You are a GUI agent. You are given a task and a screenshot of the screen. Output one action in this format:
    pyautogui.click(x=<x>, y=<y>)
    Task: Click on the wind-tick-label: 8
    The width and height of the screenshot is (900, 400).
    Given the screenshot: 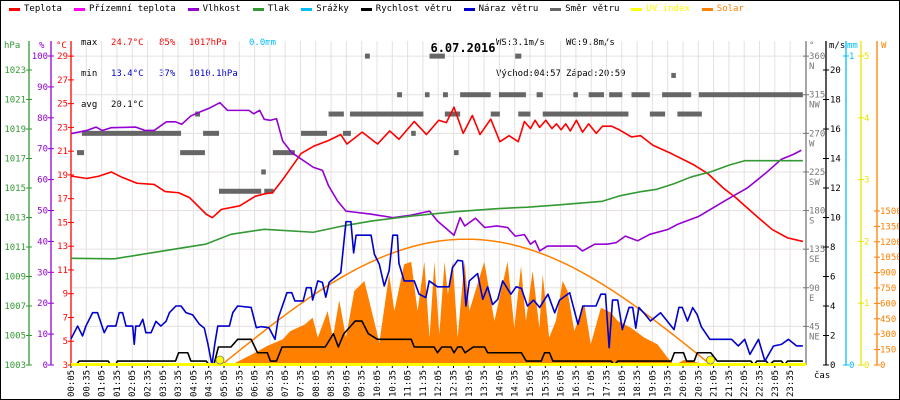 What is the action you would take?
    pyautogui.click(x=832, y=248)
    